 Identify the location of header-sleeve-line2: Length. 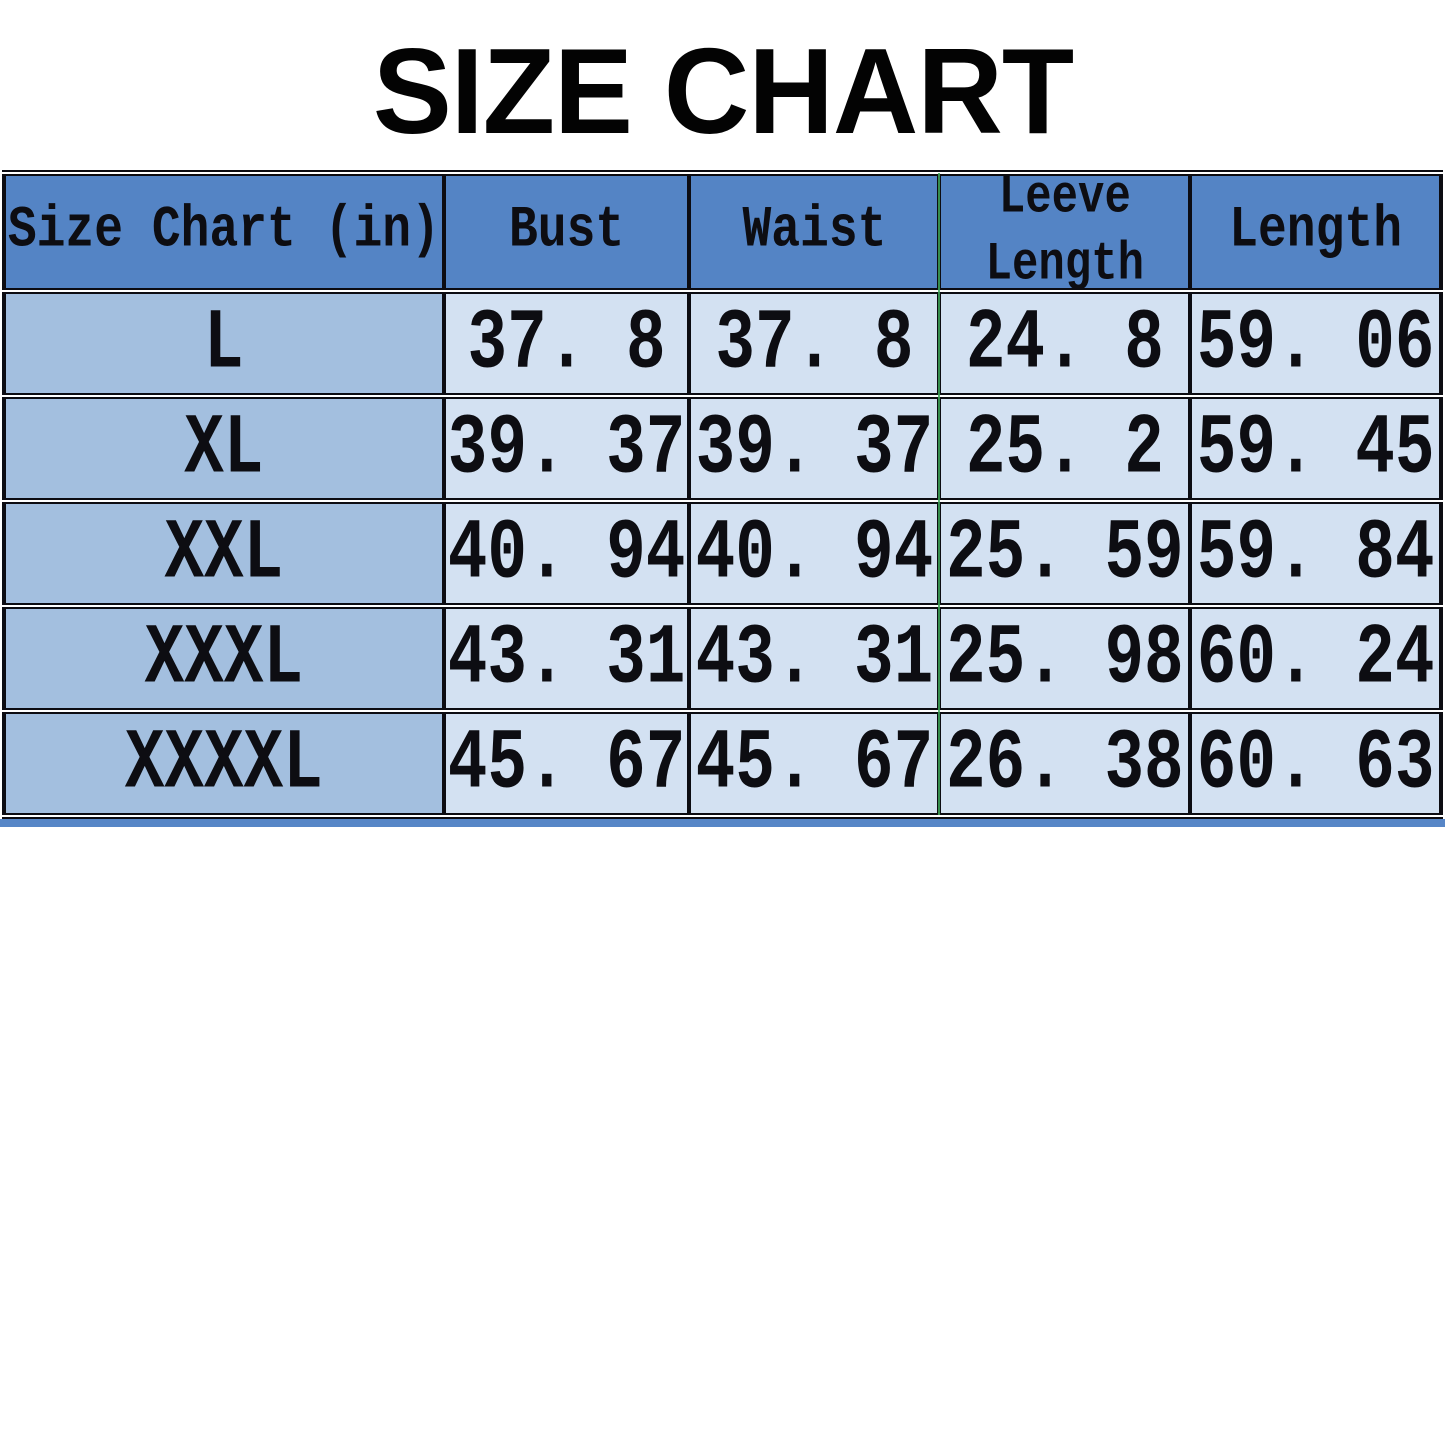
(1065, 262).